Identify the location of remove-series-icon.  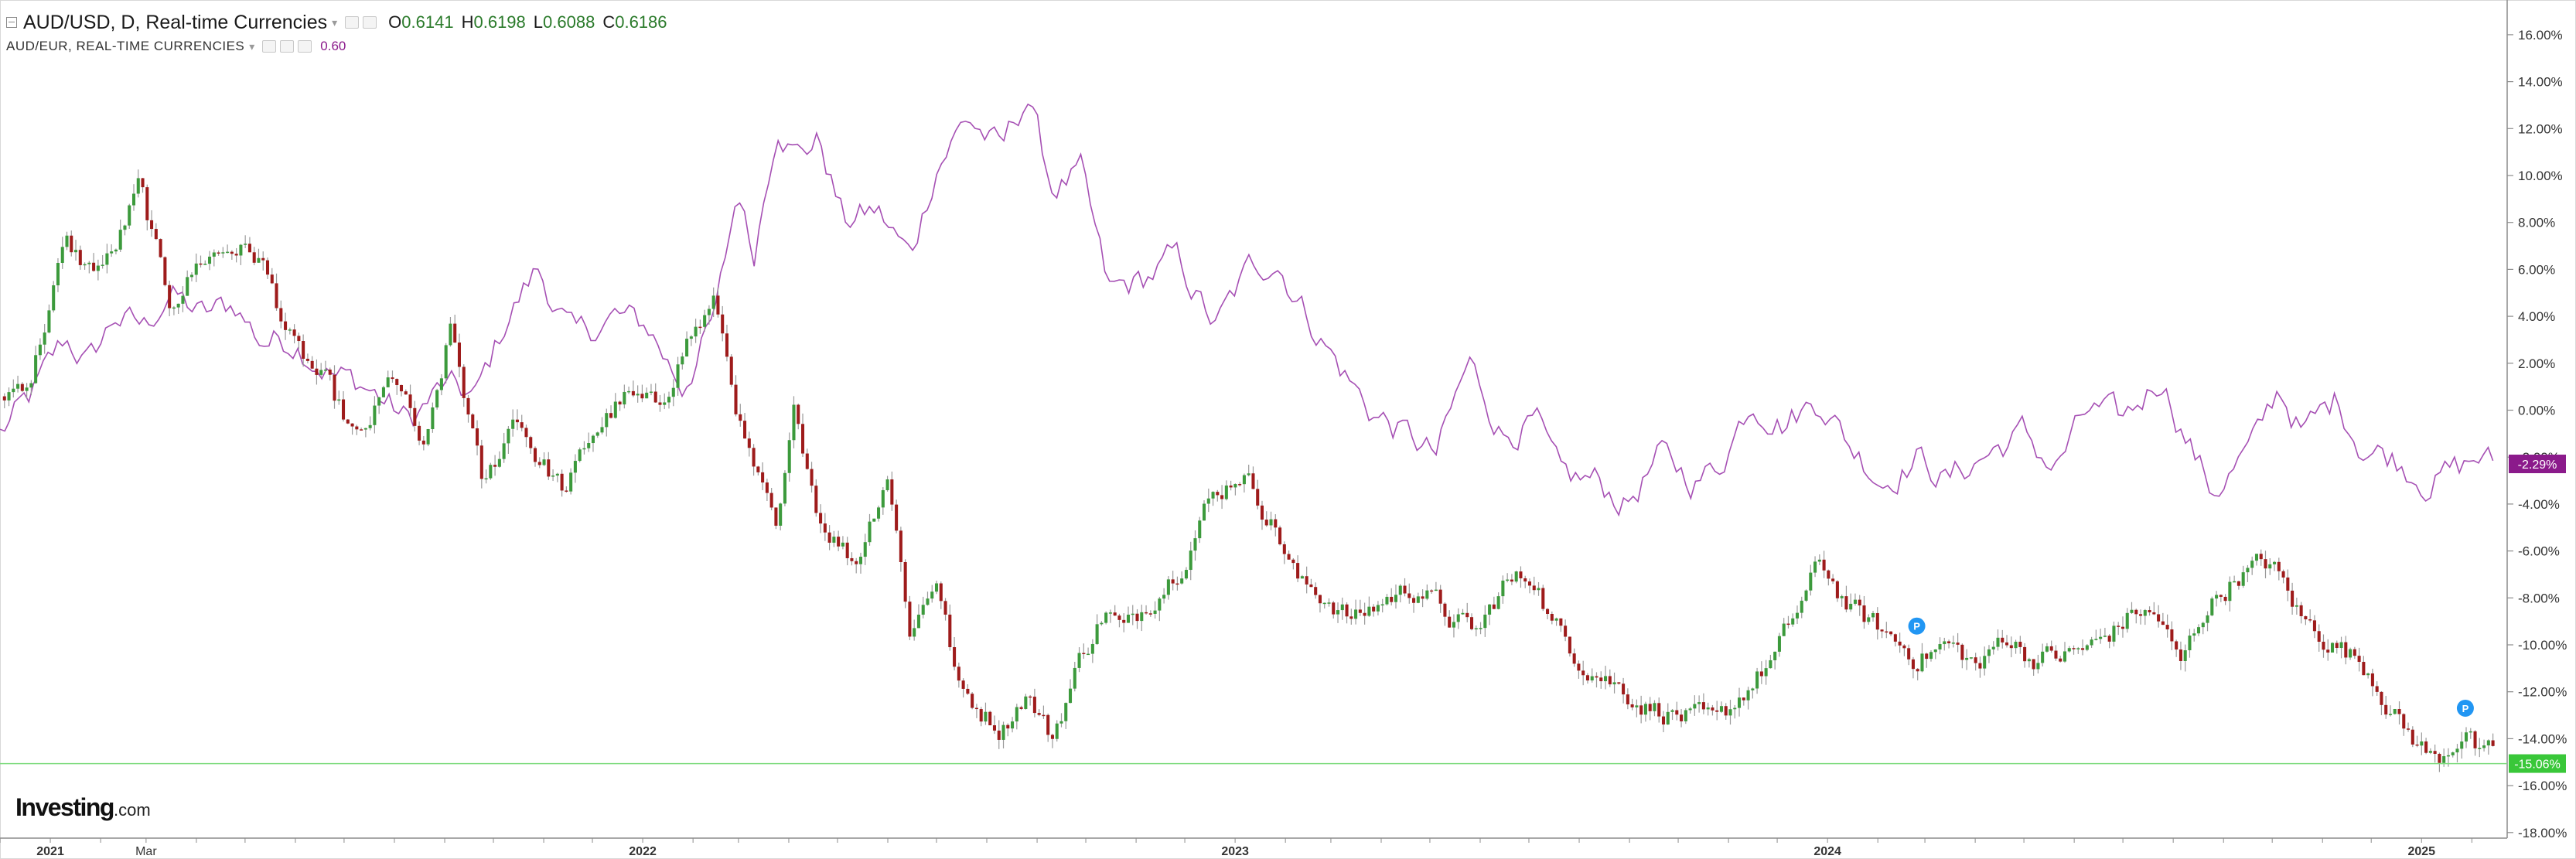
(305, 47).